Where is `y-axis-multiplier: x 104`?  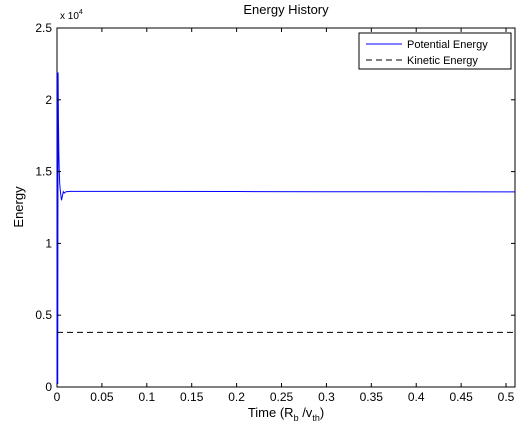
y-axis-multiplier: x 104 is located at coordinates (71, 15).